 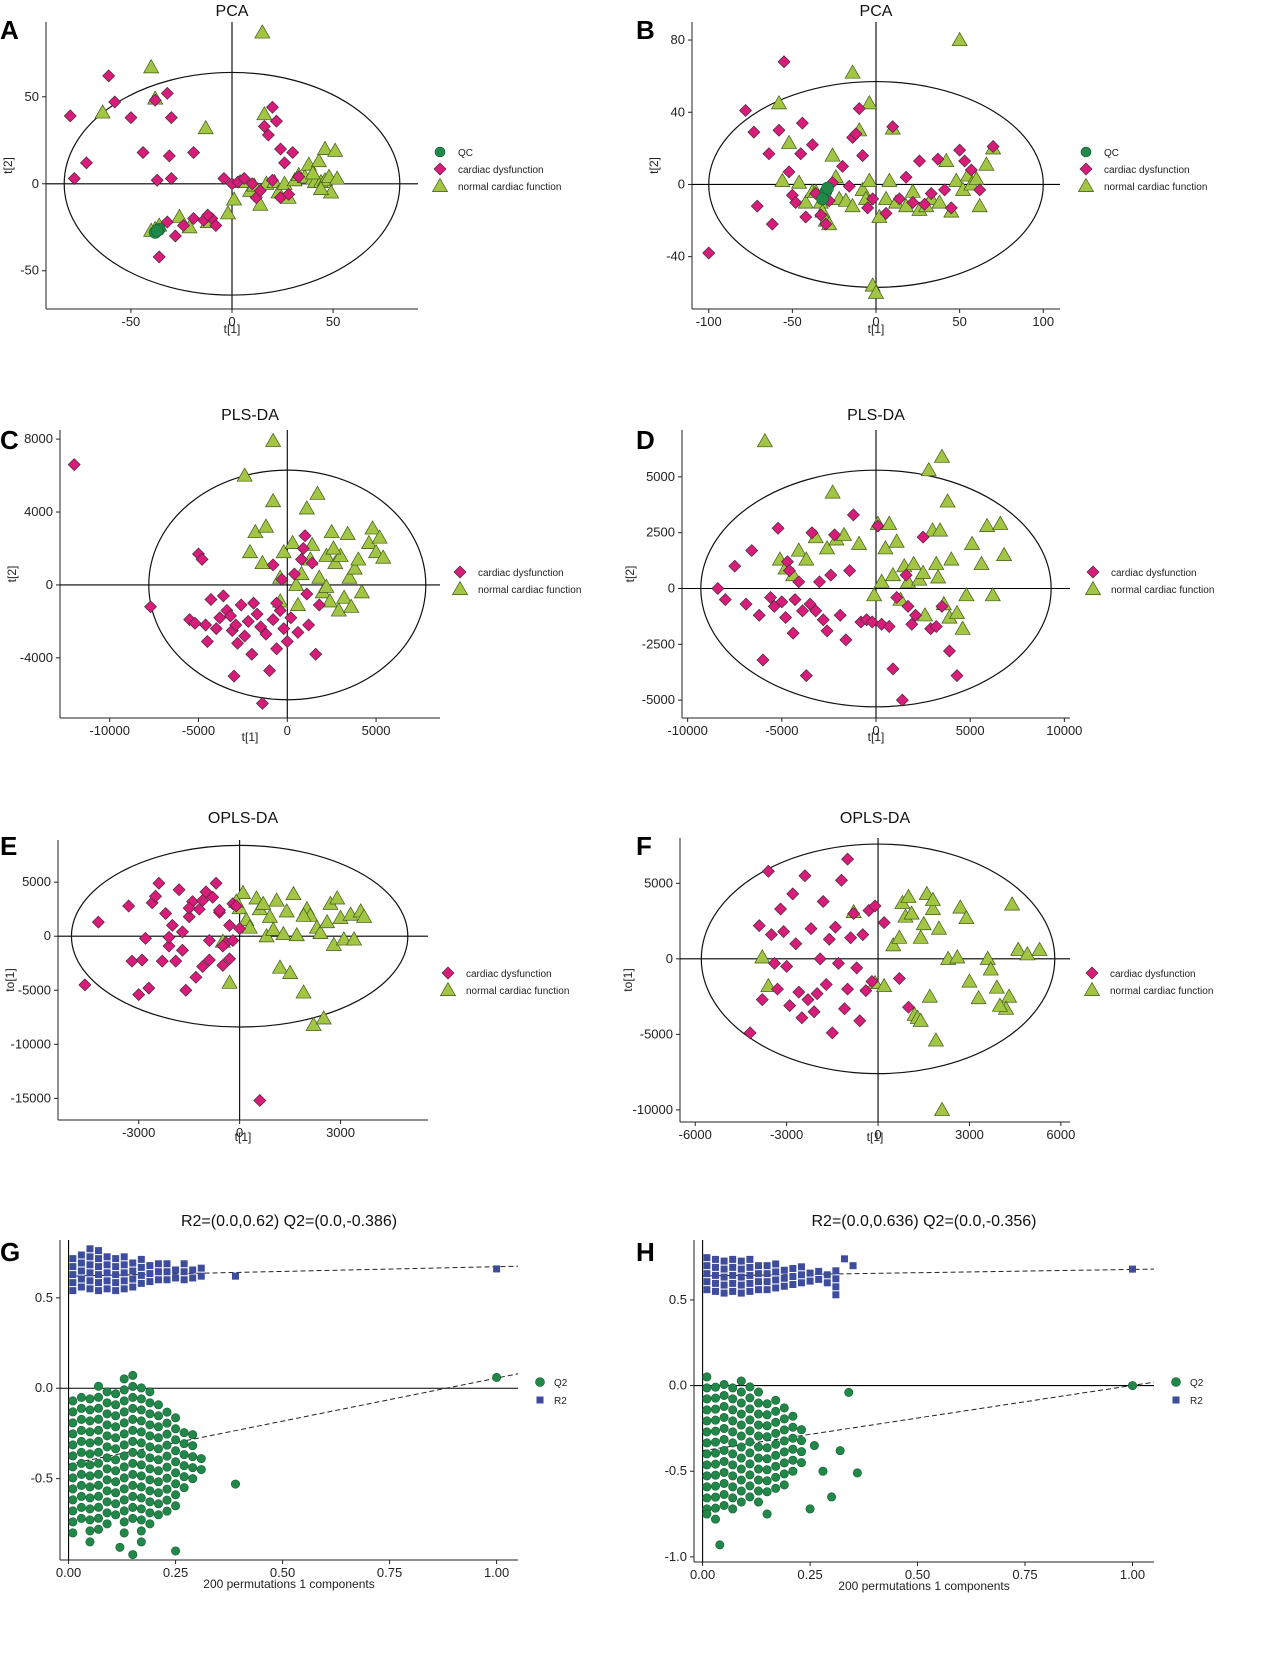 I want to click on y-tick-label: 40, so click(x=678, y=111).